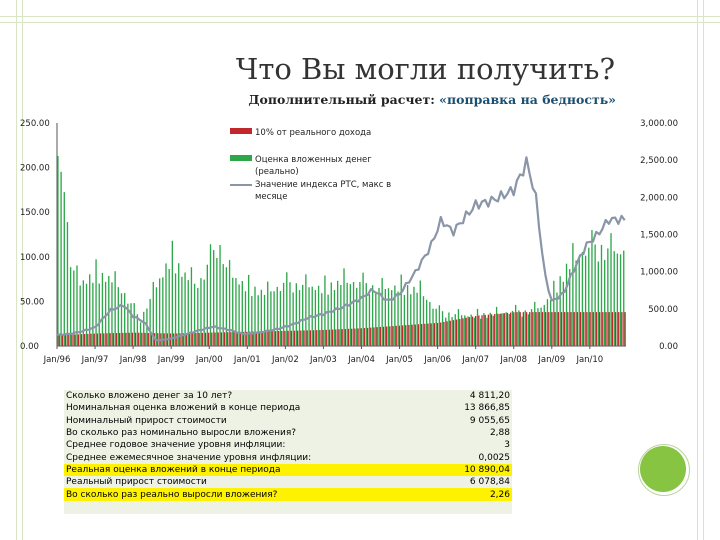  What do you see at coordinates (341, 99) in the screenshot?
I see `subtitle-prefix: Дополнительный расчет:` at bounding box center [341, 99].